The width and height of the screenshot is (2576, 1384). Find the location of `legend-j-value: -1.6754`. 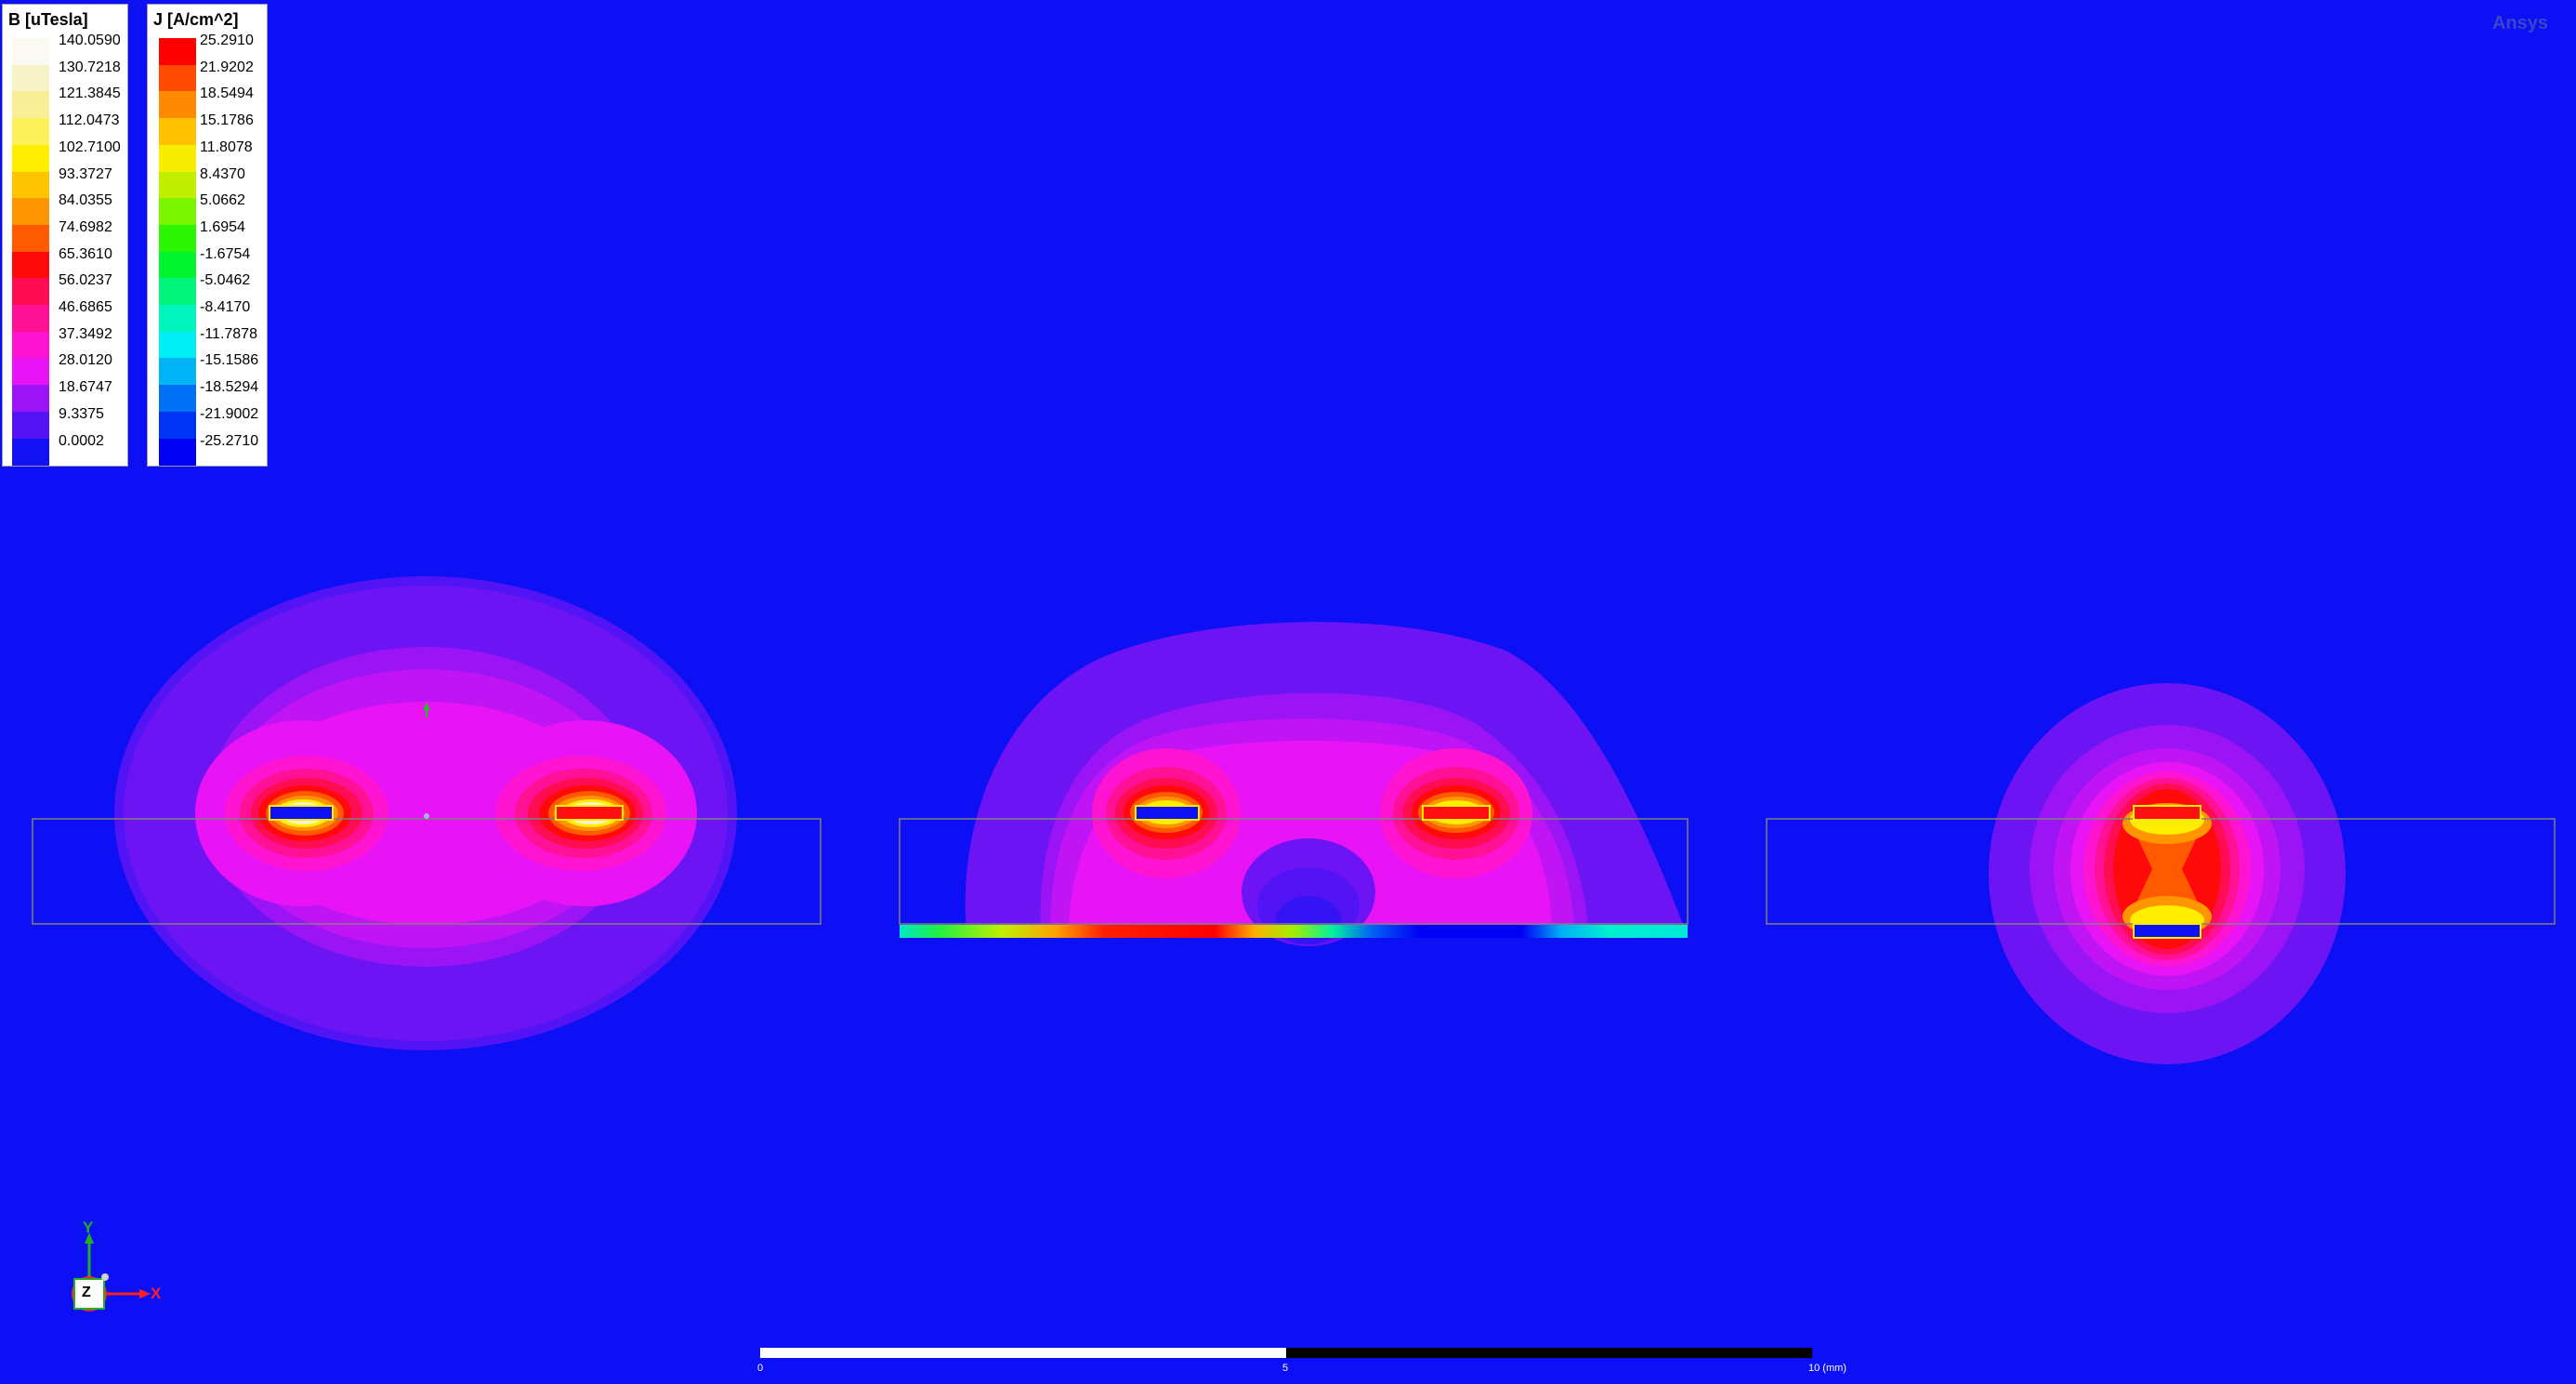

legend-j-value: -1.6754 is located at coordinates (225, 255).